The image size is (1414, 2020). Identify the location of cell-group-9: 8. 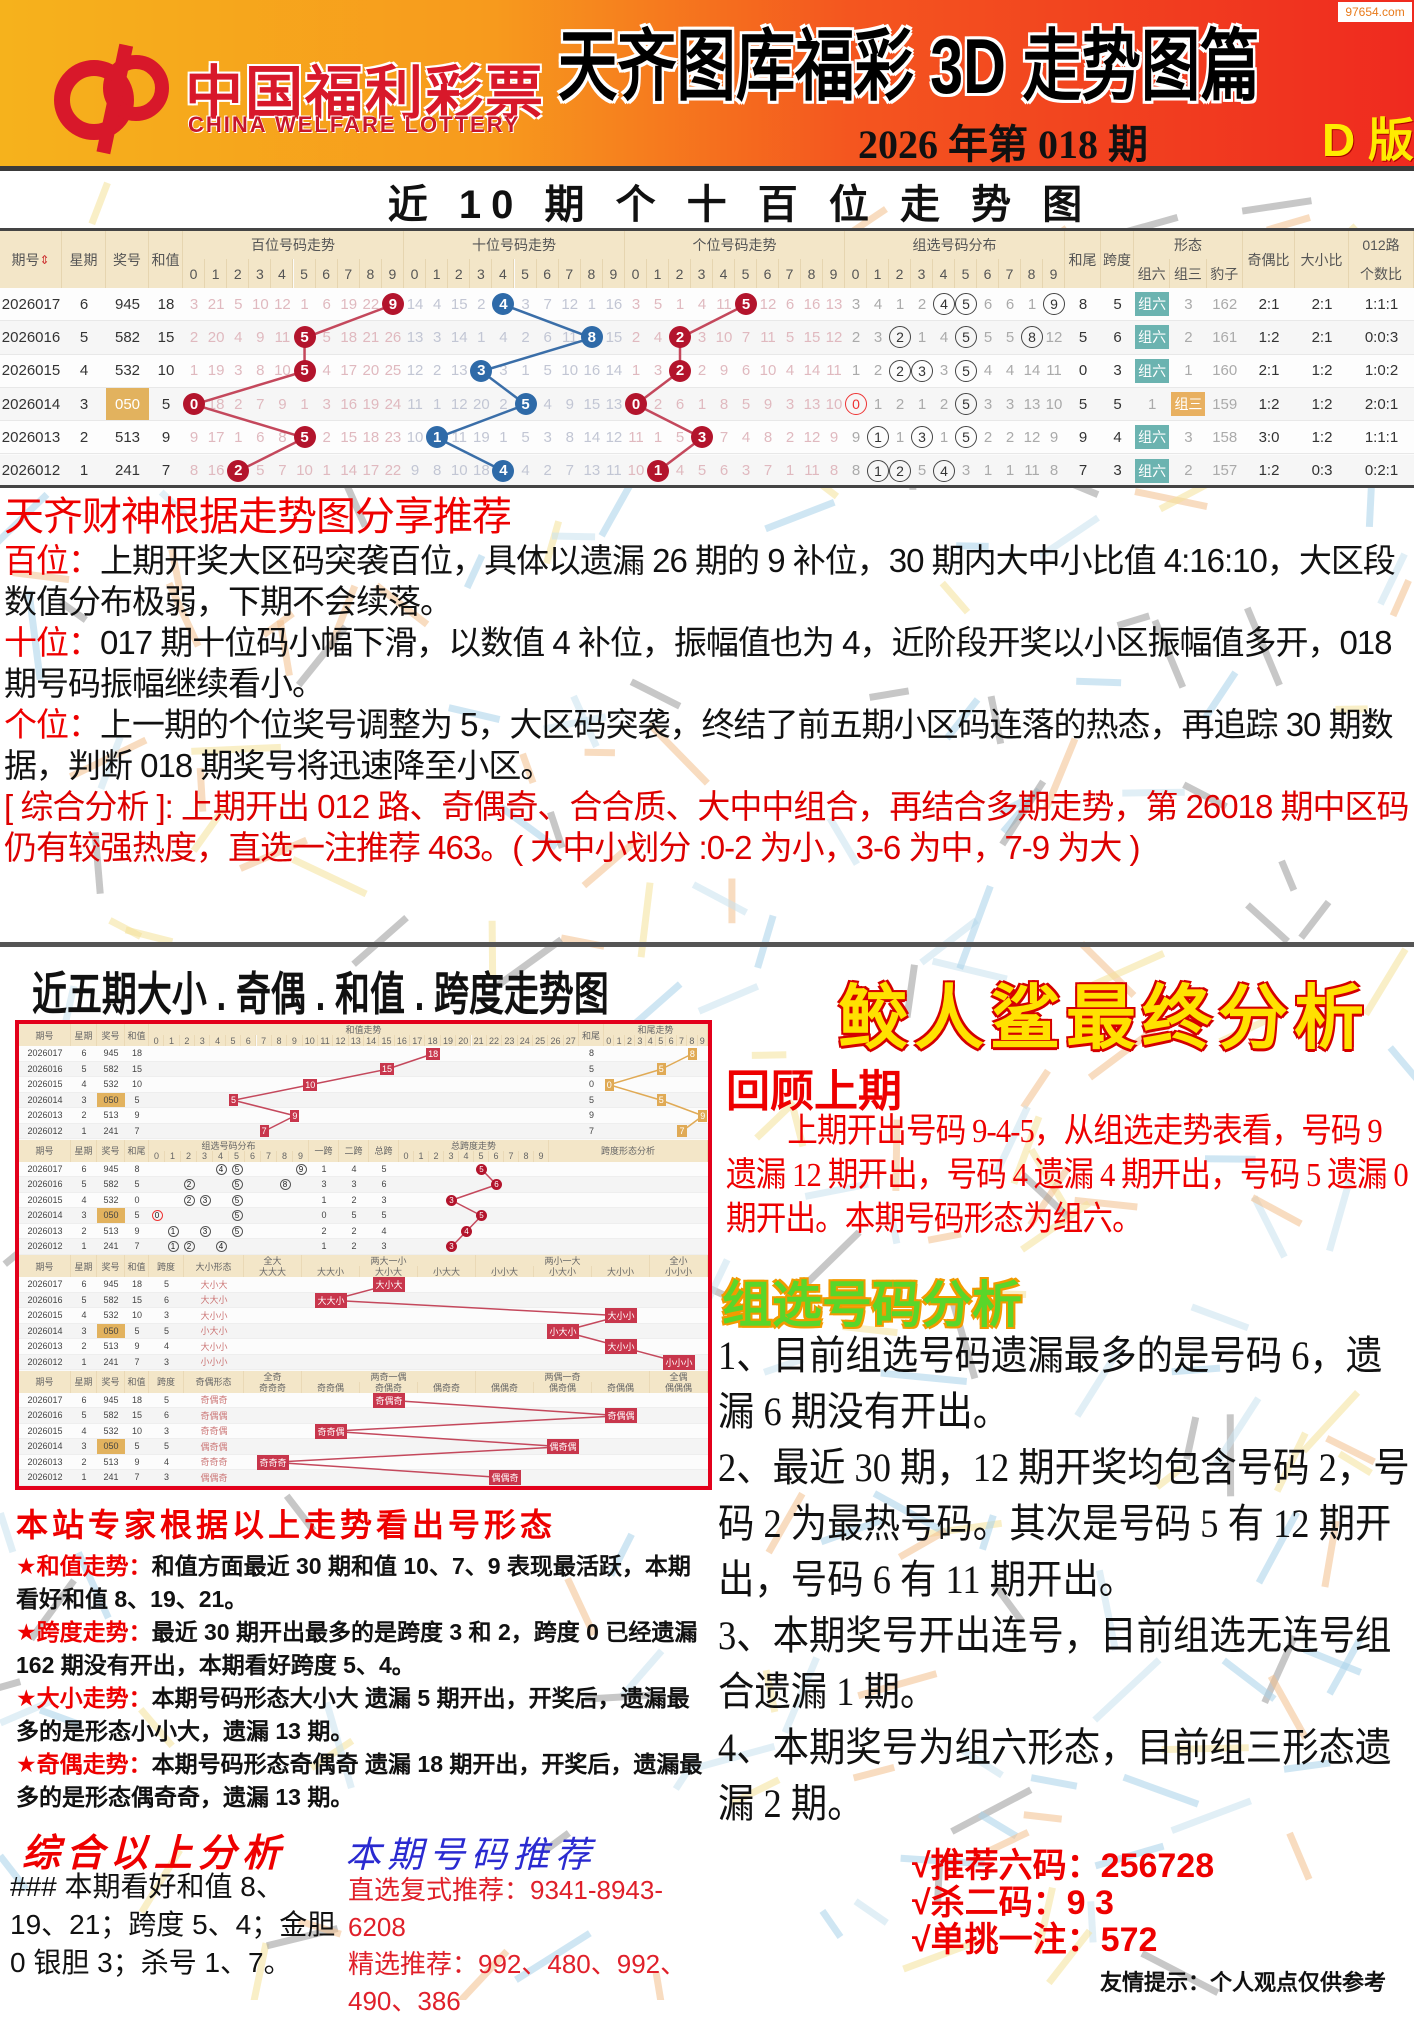
(1054, 471).